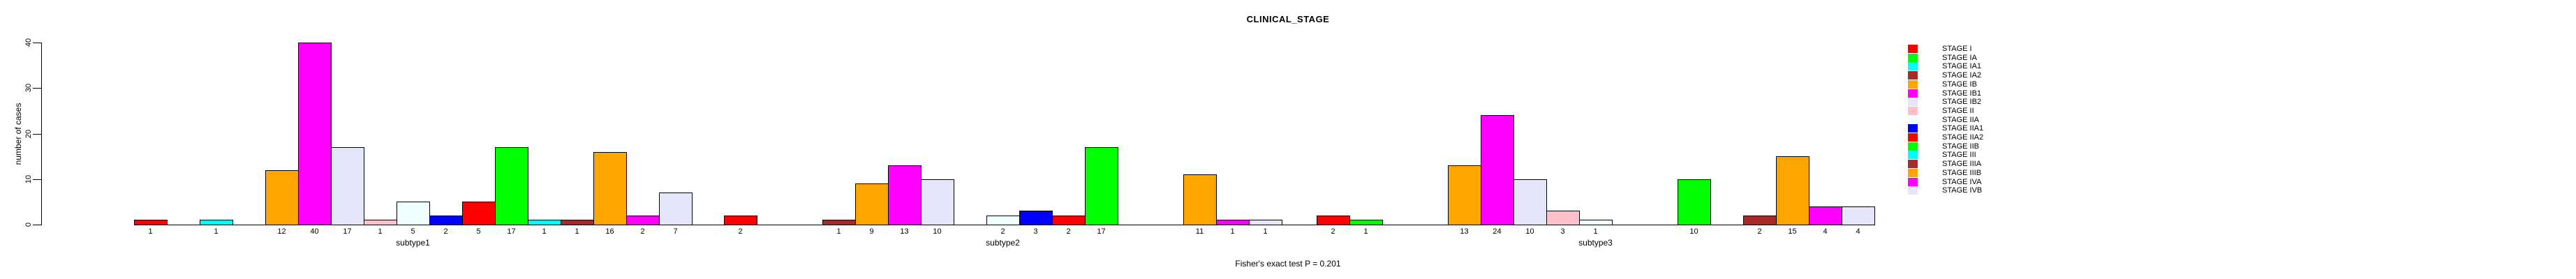 This screenshot has width=2576, height=279. I want to click on y-tick-label: 0, so click(28, 224).